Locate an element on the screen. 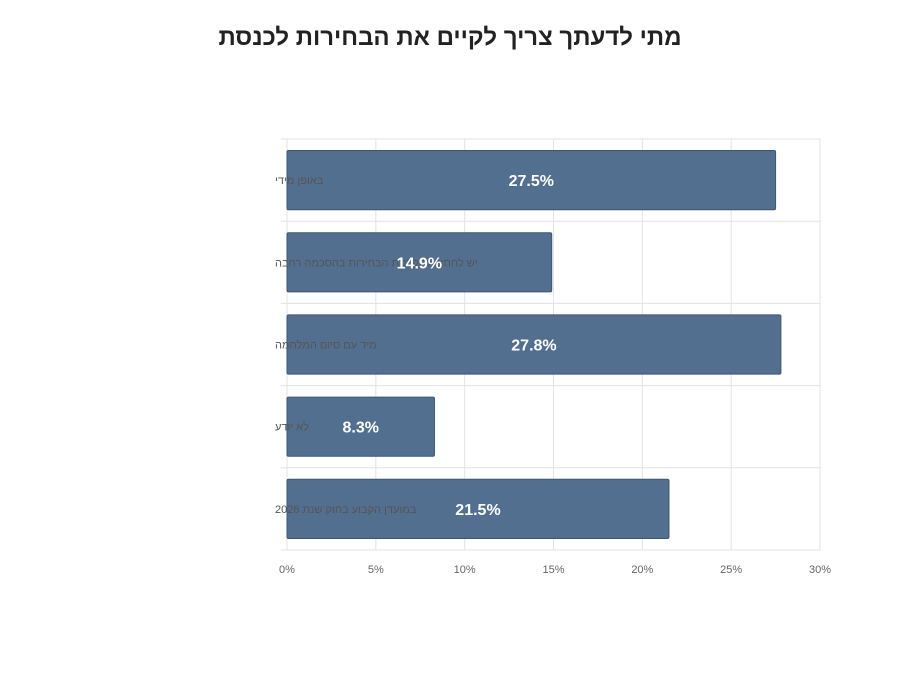  data-label: 27.5% is located at coordinates (531, 181).